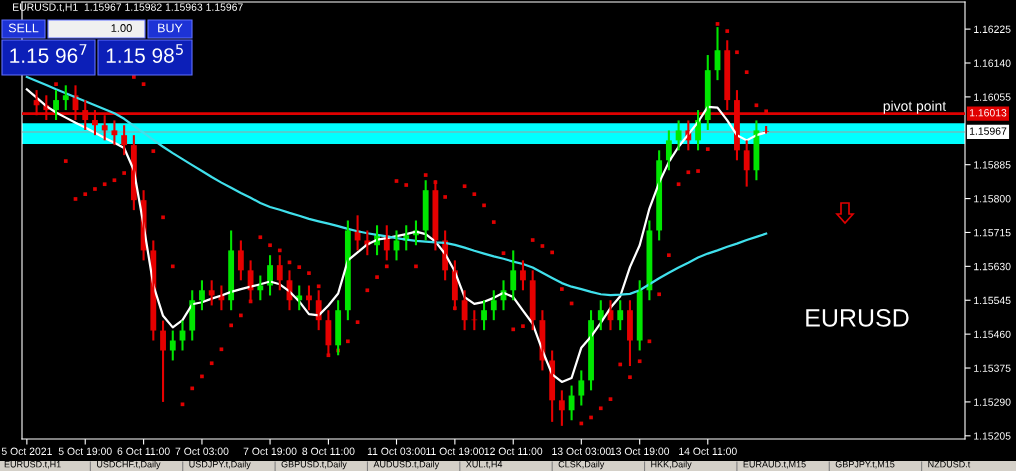 This screenshot has height=471, width=1016. I want to click on y-tick-label: 1.15885, so click(992, 165).